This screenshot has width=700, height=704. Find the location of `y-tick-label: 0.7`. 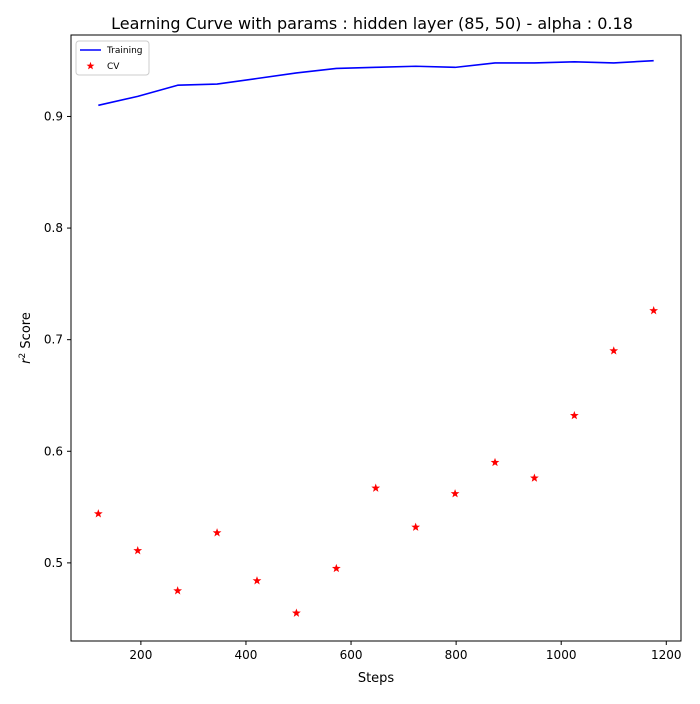

y-tick-label: 0.7 is located at coordinates (53, 340).